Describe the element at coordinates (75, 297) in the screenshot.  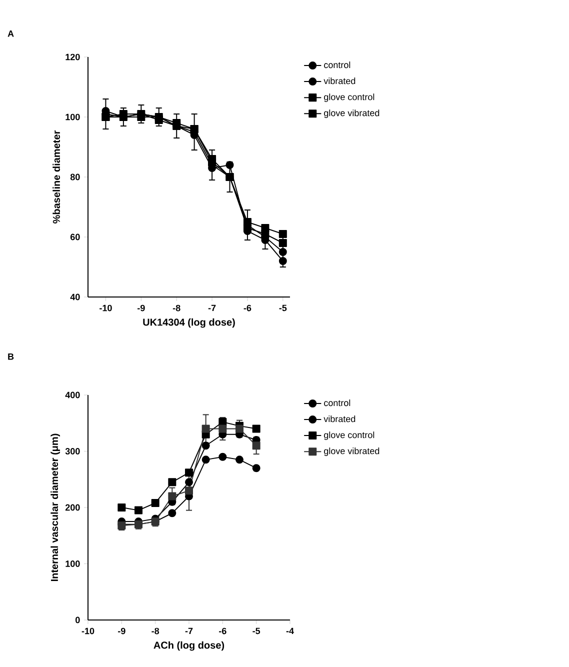
I see `y-tick-label: 40` at that location.